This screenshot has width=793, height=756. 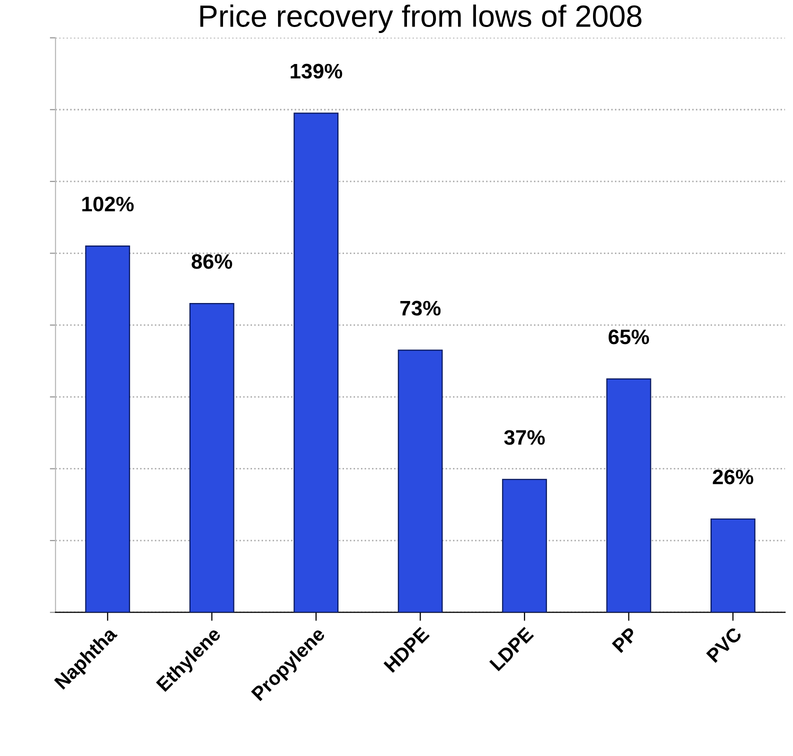 What do you see at coordinates (629, 337) in the screenshot?
I see `data-label: 65%` at bounding box center [629, 337].